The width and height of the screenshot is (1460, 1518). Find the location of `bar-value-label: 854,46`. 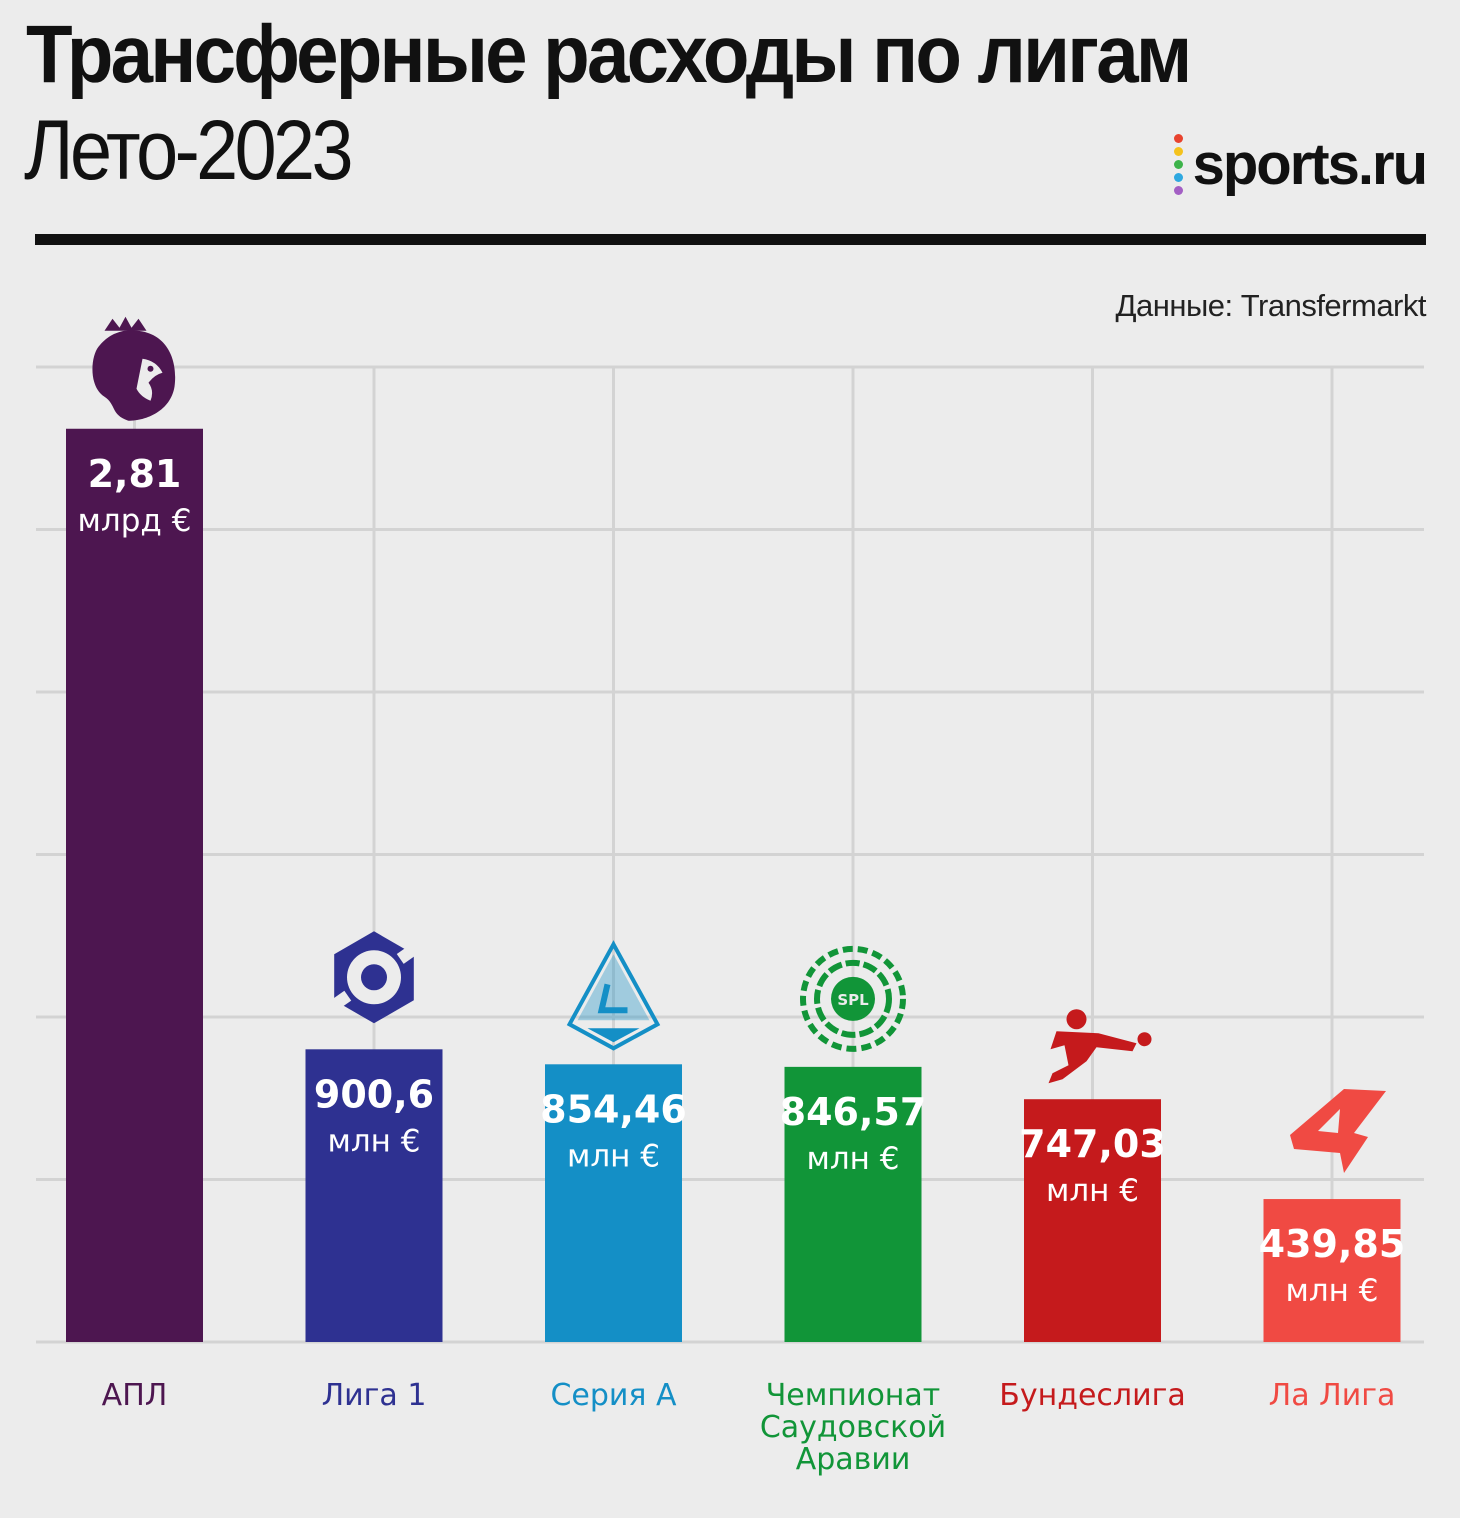

bar-value-label: 854,46 is located at coordinates (613, 1109).